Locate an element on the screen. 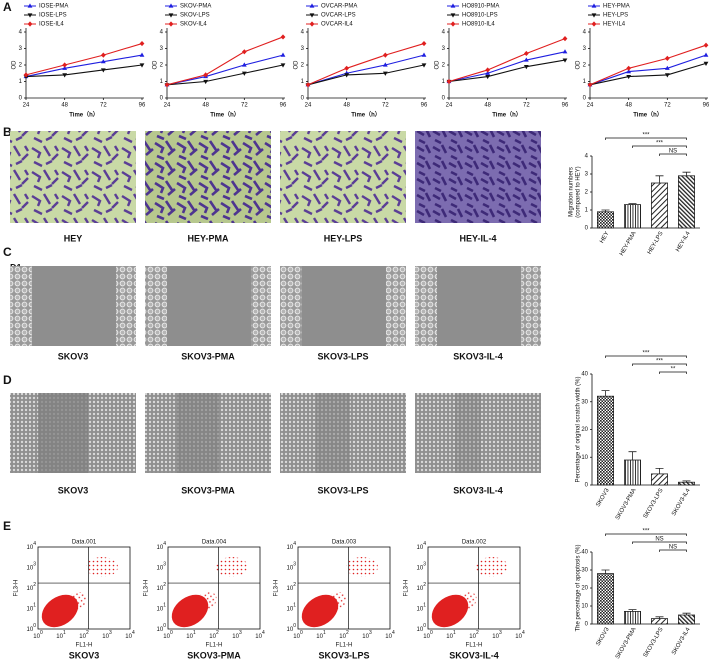  legend-label: IOSE-IL4 is located at coordinates (51, 25).